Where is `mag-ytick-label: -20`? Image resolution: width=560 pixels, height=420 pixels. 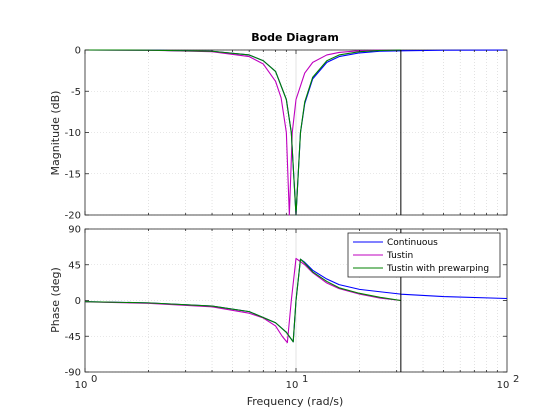 mag-ytick-label: -20 is located at coordinates (73, 216).